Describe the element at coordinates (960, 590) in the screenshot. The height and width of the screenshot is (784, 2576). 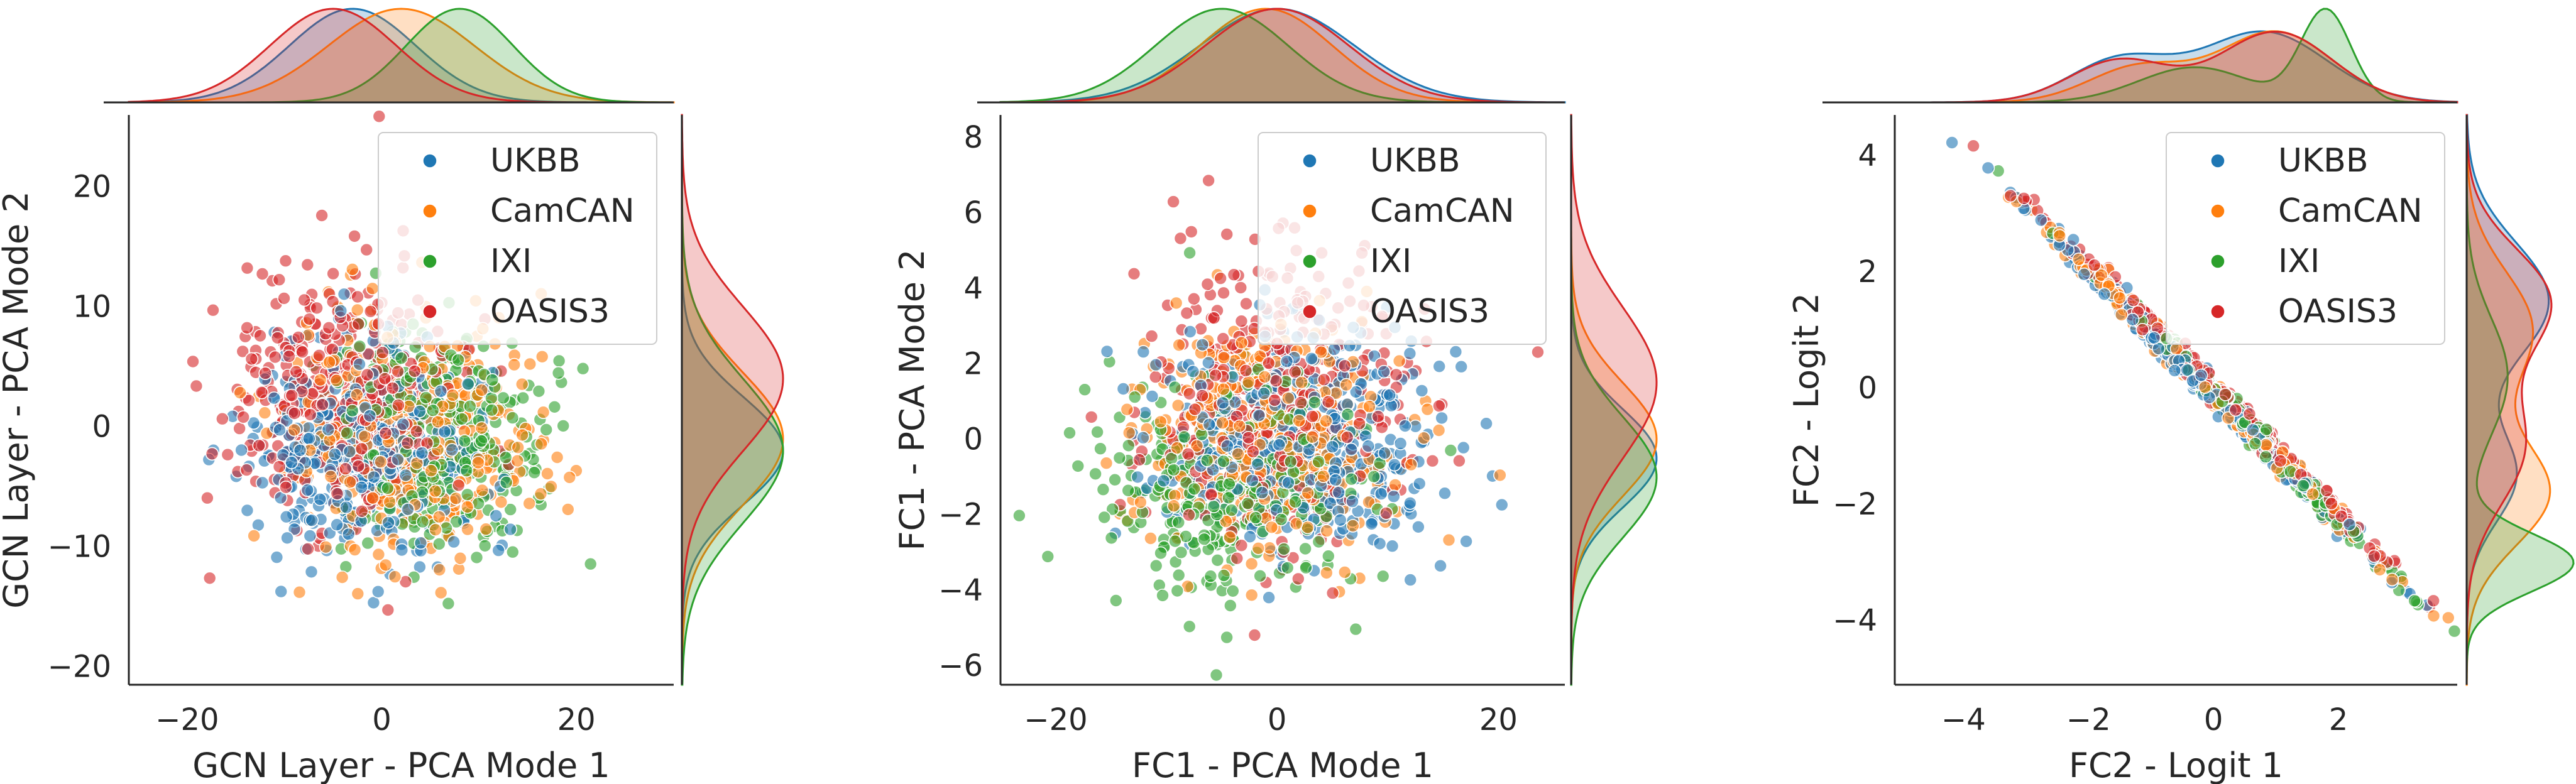
I see `y-tick-label: −4` at that location.